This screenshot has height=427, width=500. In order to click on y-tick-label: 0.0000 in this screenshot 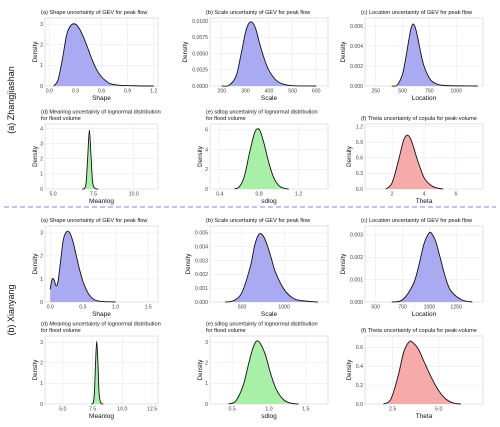, I will do `click(200, 87)`.